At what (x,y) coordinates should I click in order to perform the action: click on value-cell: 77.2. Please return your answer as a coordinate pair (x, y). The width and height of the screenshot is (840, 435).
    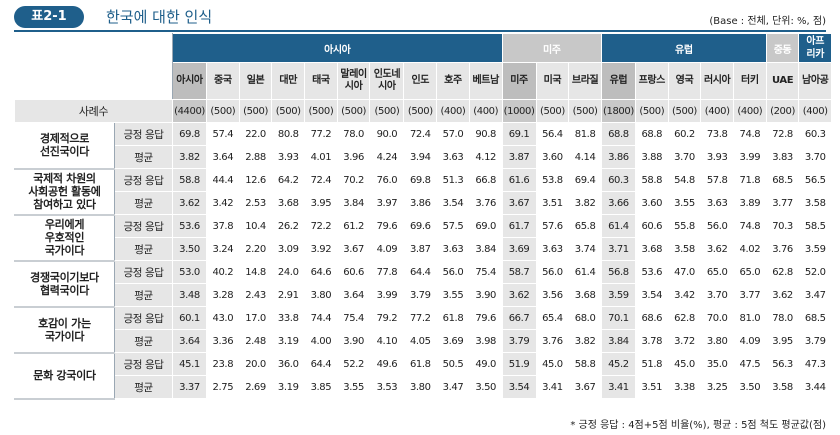
    Looking at the image, I should click on (420, 318).